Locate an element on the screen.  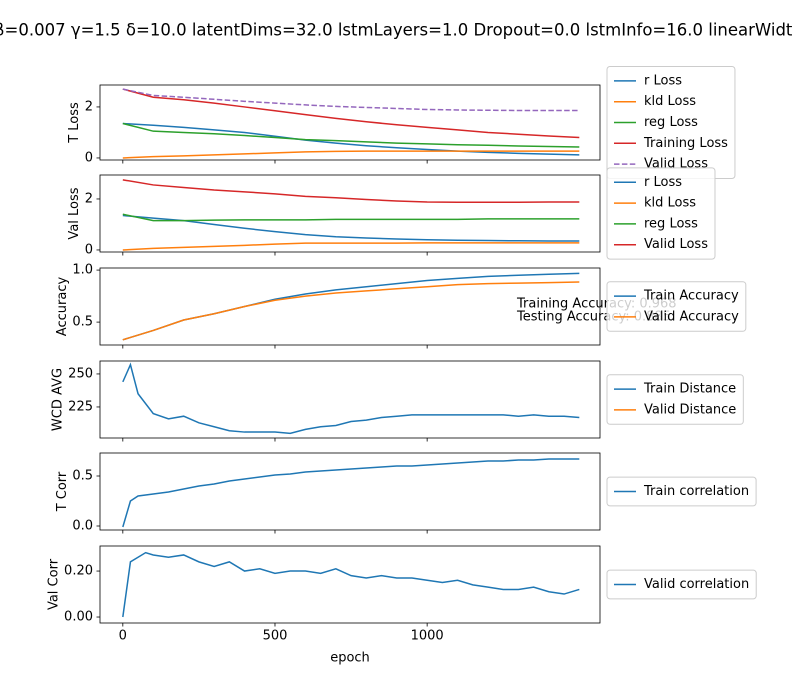
legend-label: Valid Loss is located at coordinates (676, 244).